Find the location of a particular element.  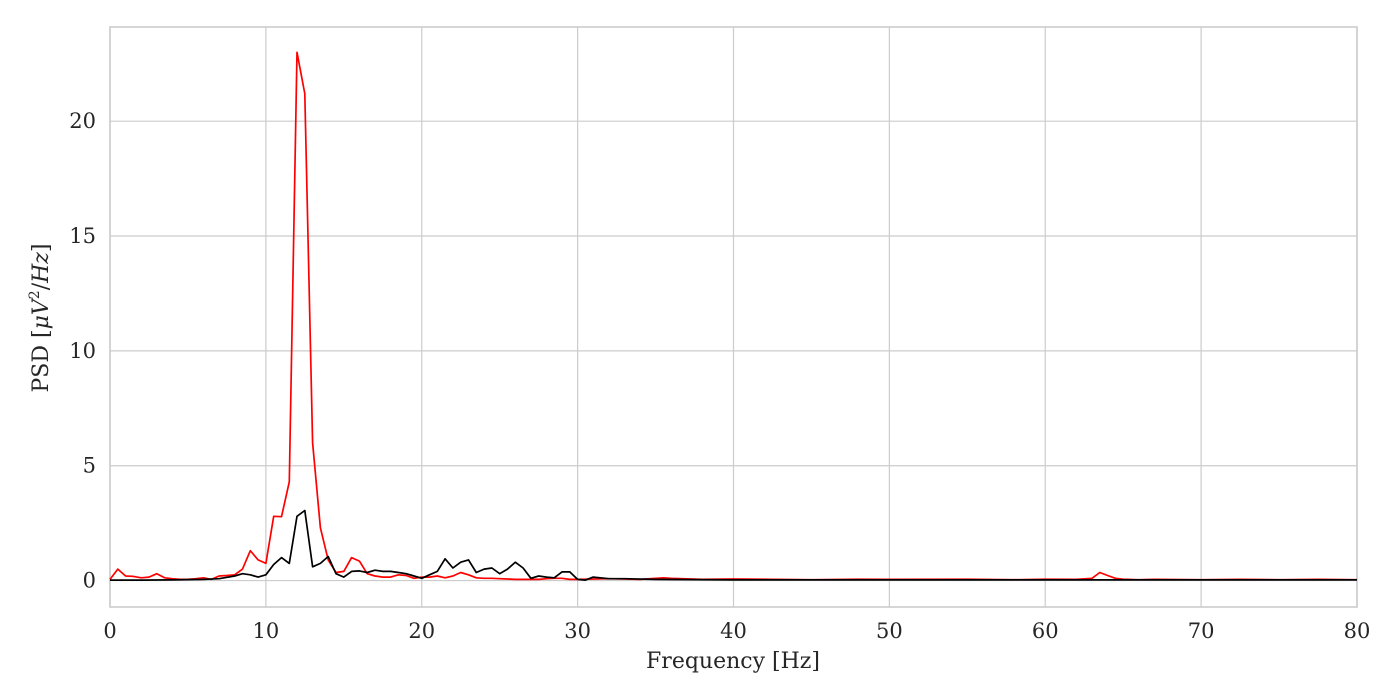

x-tick-label: 50 is located at coordinates (889, 631).